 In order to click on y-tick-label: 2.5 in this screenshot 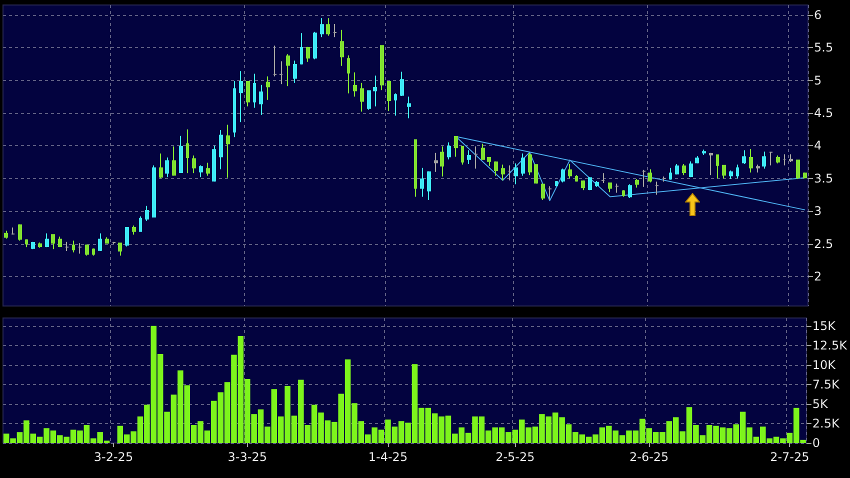, I will do `click(824, 243)`.